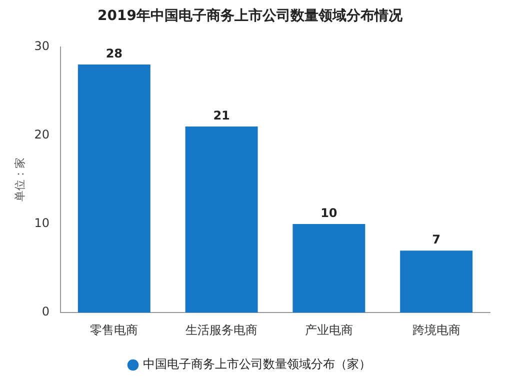 The image size is (510, 391). I want to click on chart-title: 2019年中国电子商务上市公司数量领域分布情况, so click(251, 15).